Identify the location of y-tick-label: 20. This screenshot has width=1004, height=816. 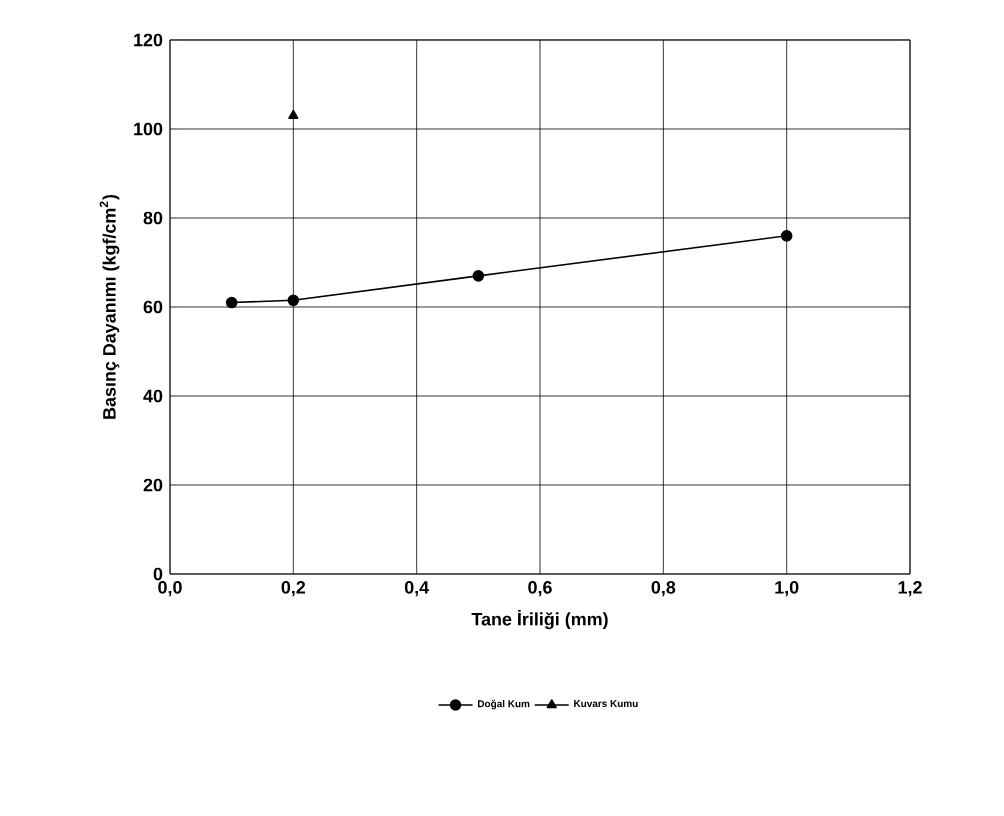
(153, 485).